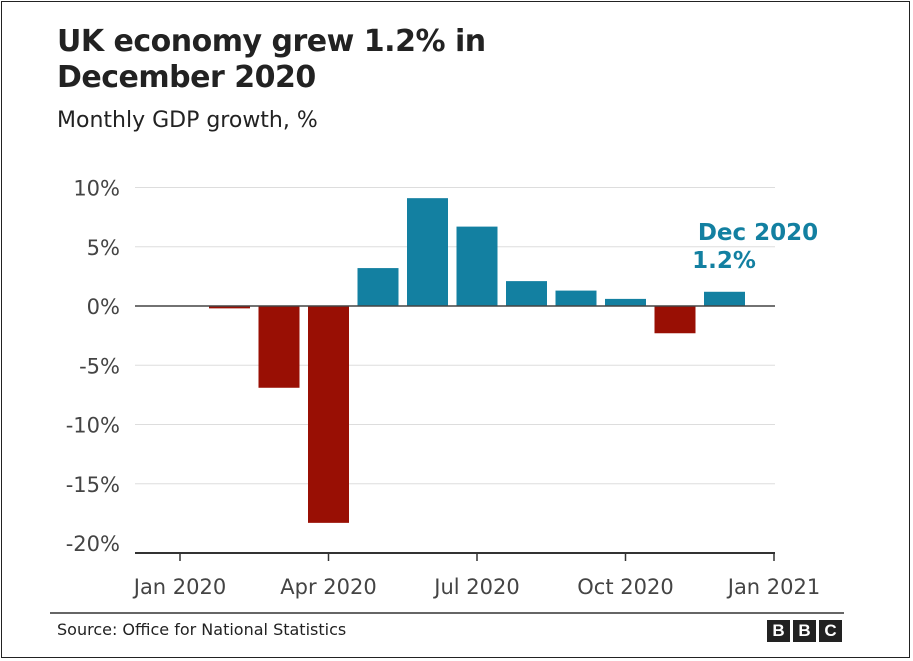  I want to click on x-tick-label: Apr 2020, so click(328, 587).